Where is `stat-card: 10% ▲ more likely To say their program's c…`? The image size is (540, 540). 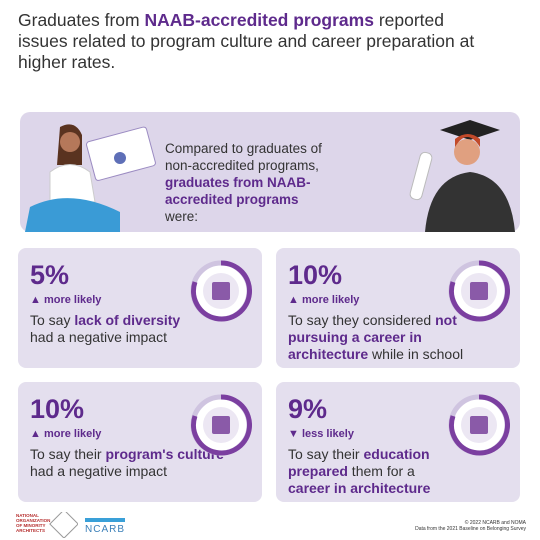
stat-card: 10% ▲ more likely To say their program's c… is located at coordinates (140, 442).